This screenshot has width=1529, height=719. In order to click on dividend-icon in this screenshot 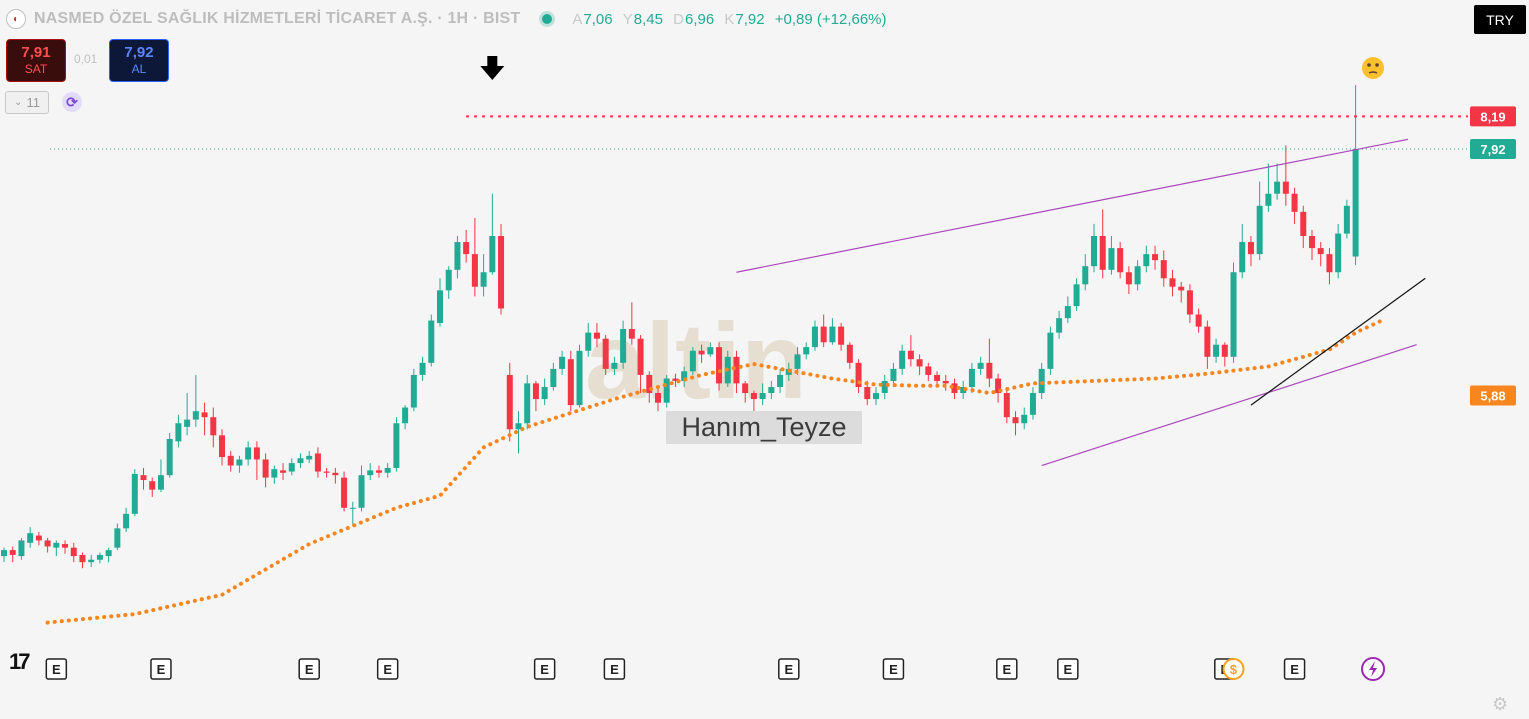, I will do `click(1233, 669)`.